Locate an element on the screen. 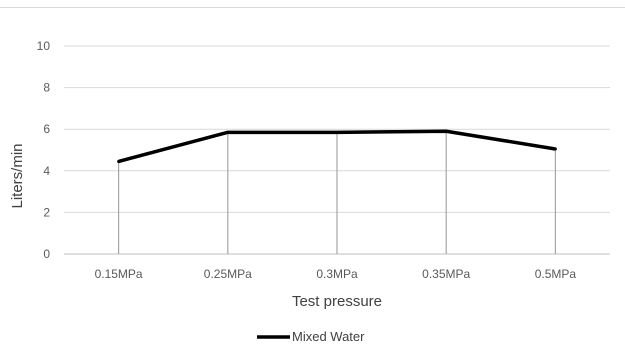 Image resolution: width=625 pixels, height=346 pixels. series-layer is located at coordinates (337, 146).